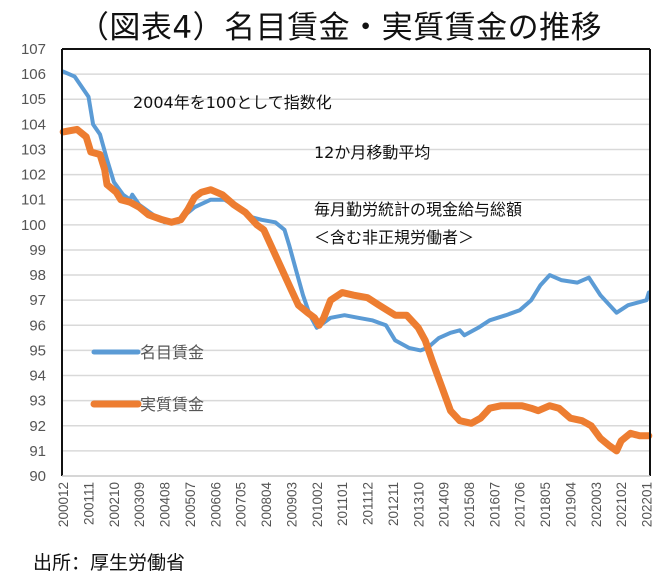 The height and width of the screenshot is (582, 666). I want to click on x-tick-label: 202003, so click(596, 504).